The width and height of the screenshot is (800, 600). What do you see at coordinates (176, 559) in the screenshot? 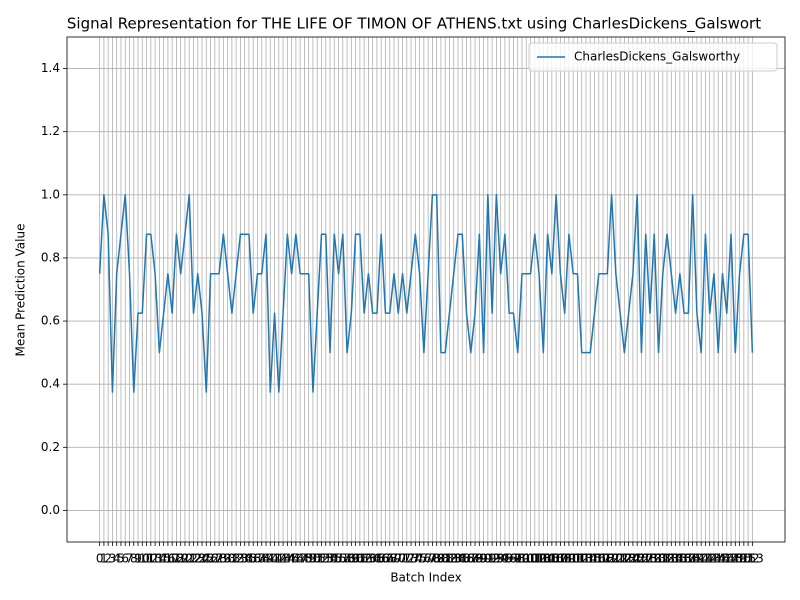
I see `x-tick-label: 18` at bounding box center [176, 559].